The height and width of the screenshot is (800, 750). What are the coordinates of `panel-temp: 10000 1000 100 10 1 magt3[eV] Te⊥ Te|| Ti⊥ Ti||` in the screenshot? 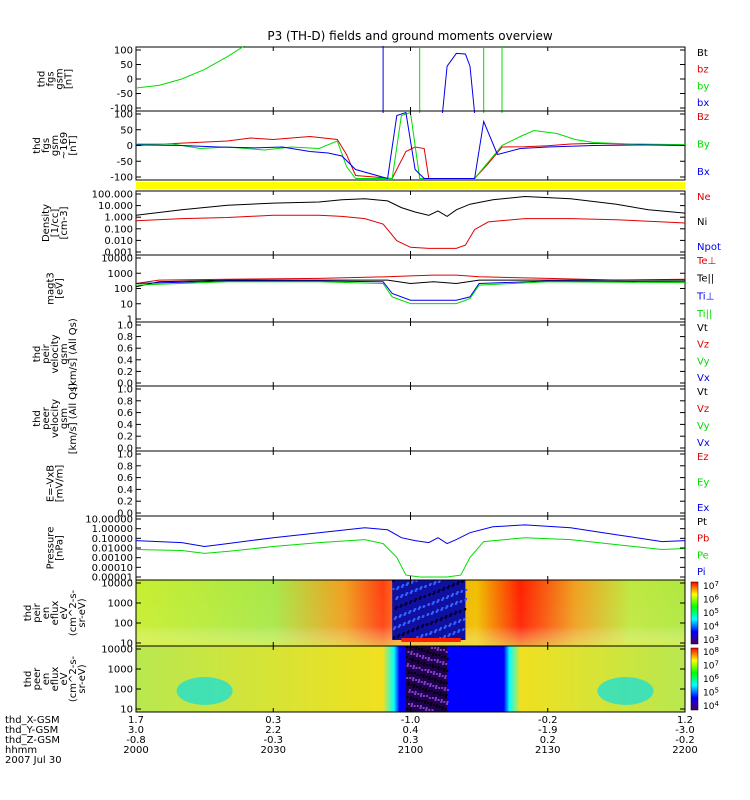 It's located at (381, 290).